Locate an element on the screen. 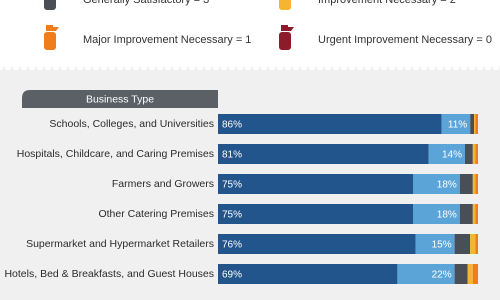 The image size is (500, 300). value-label: 15% is located at coordinates (442, 245).